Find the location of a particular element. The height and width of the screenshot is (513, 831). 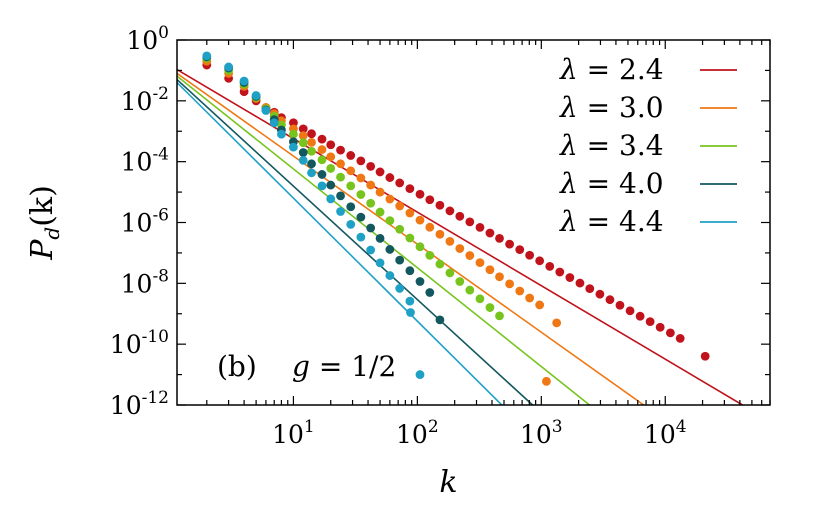

parameter-annotation: g = 1/2 is located at coordinates (344, 366).